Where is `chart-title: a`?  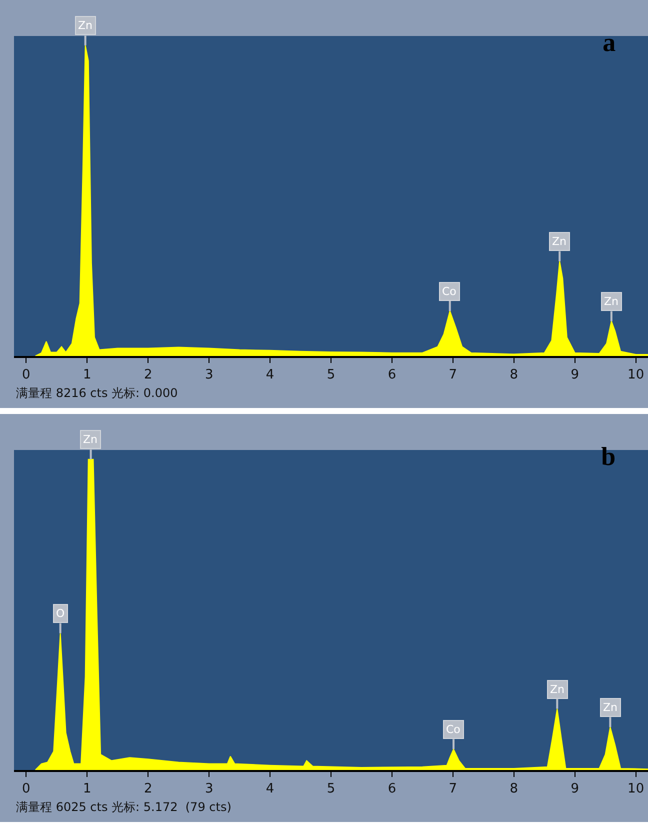
chart-title: a is located at coordinates (609, 42).